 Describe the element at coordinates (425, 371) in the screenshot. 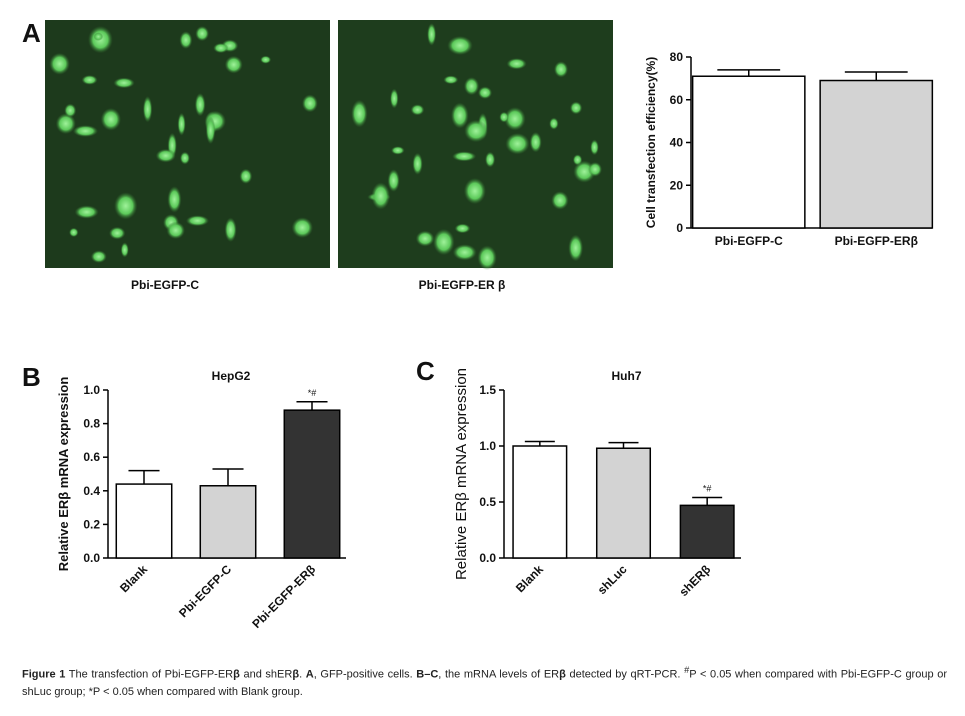

I see `panel-label: C` at that location.